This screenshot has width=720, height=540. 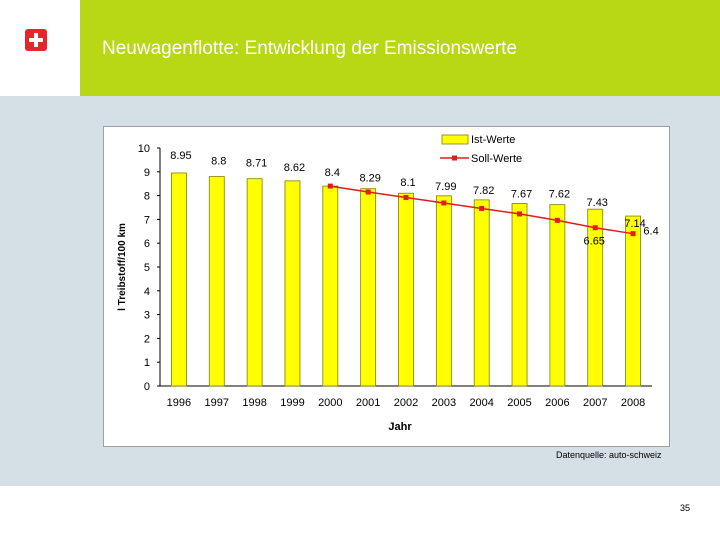 What do you see at coordinates (147, 220) in the screenshot?
I see `y-tick-label: 7` at bounding box center [147, 220].